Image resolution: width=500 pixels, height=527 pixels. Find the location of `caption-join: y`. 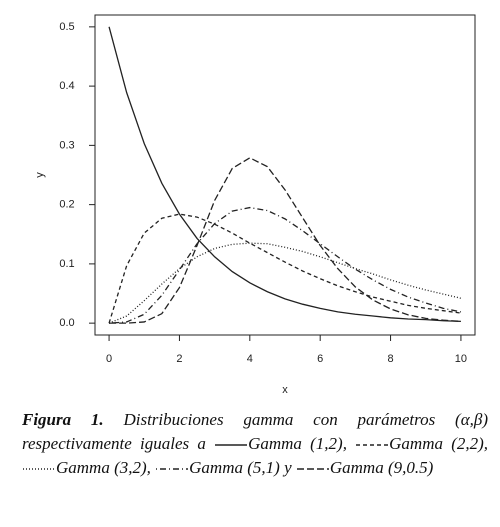

caption-join: y is located at coordinates (288, 467).